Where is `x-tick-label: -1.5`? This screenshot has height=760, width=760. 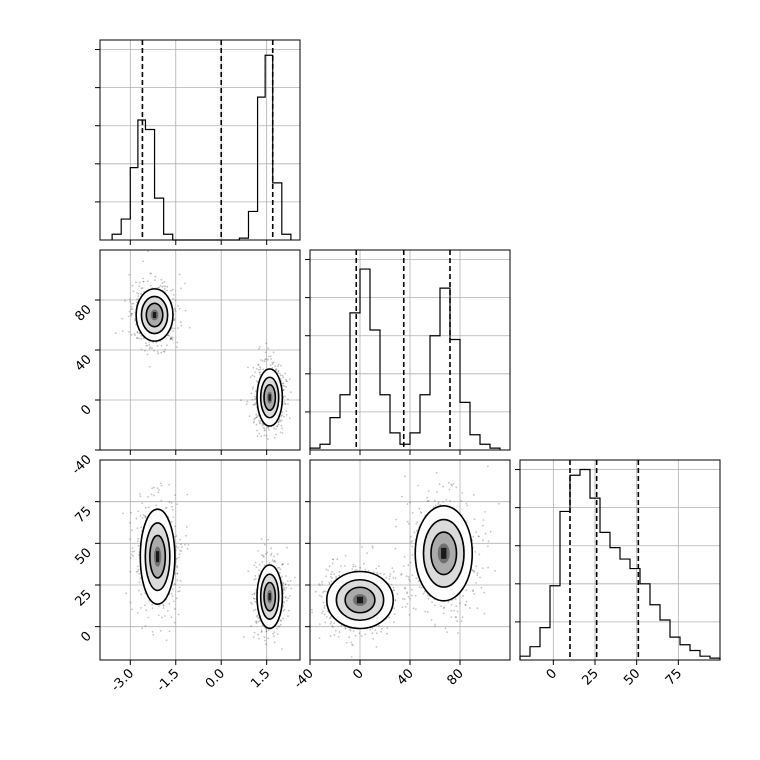 x-tick-label: -1.5 is located at coordinates (168, 680).